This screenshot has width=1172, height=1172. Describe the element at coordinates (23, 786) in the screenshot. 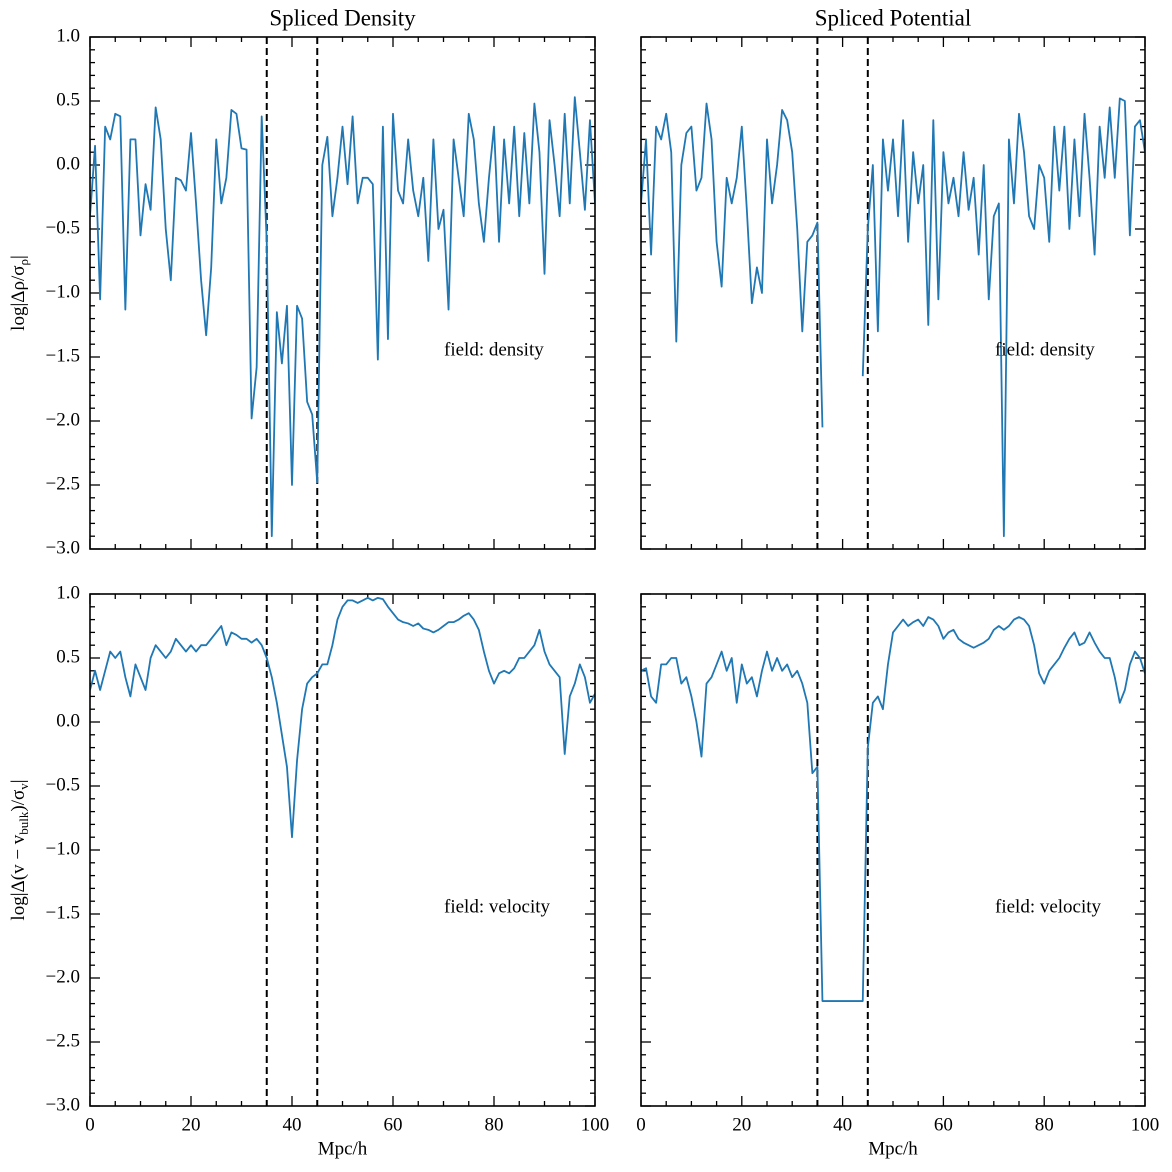

I see `subscript: v` at that location.